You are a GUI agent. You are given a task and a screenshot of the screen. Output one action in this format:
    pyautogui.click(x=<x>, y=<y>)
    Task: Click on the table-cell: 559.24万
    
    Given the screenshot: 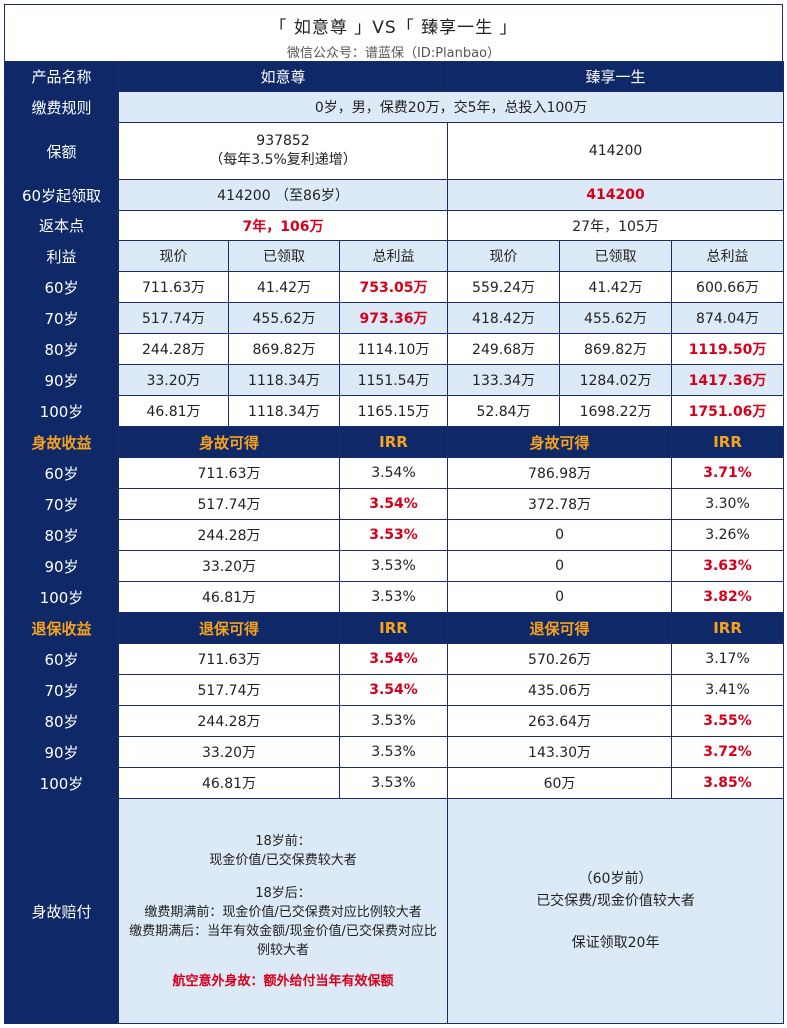 What is the action you would take?
    pyautogui.click(x=504, y=287)
    